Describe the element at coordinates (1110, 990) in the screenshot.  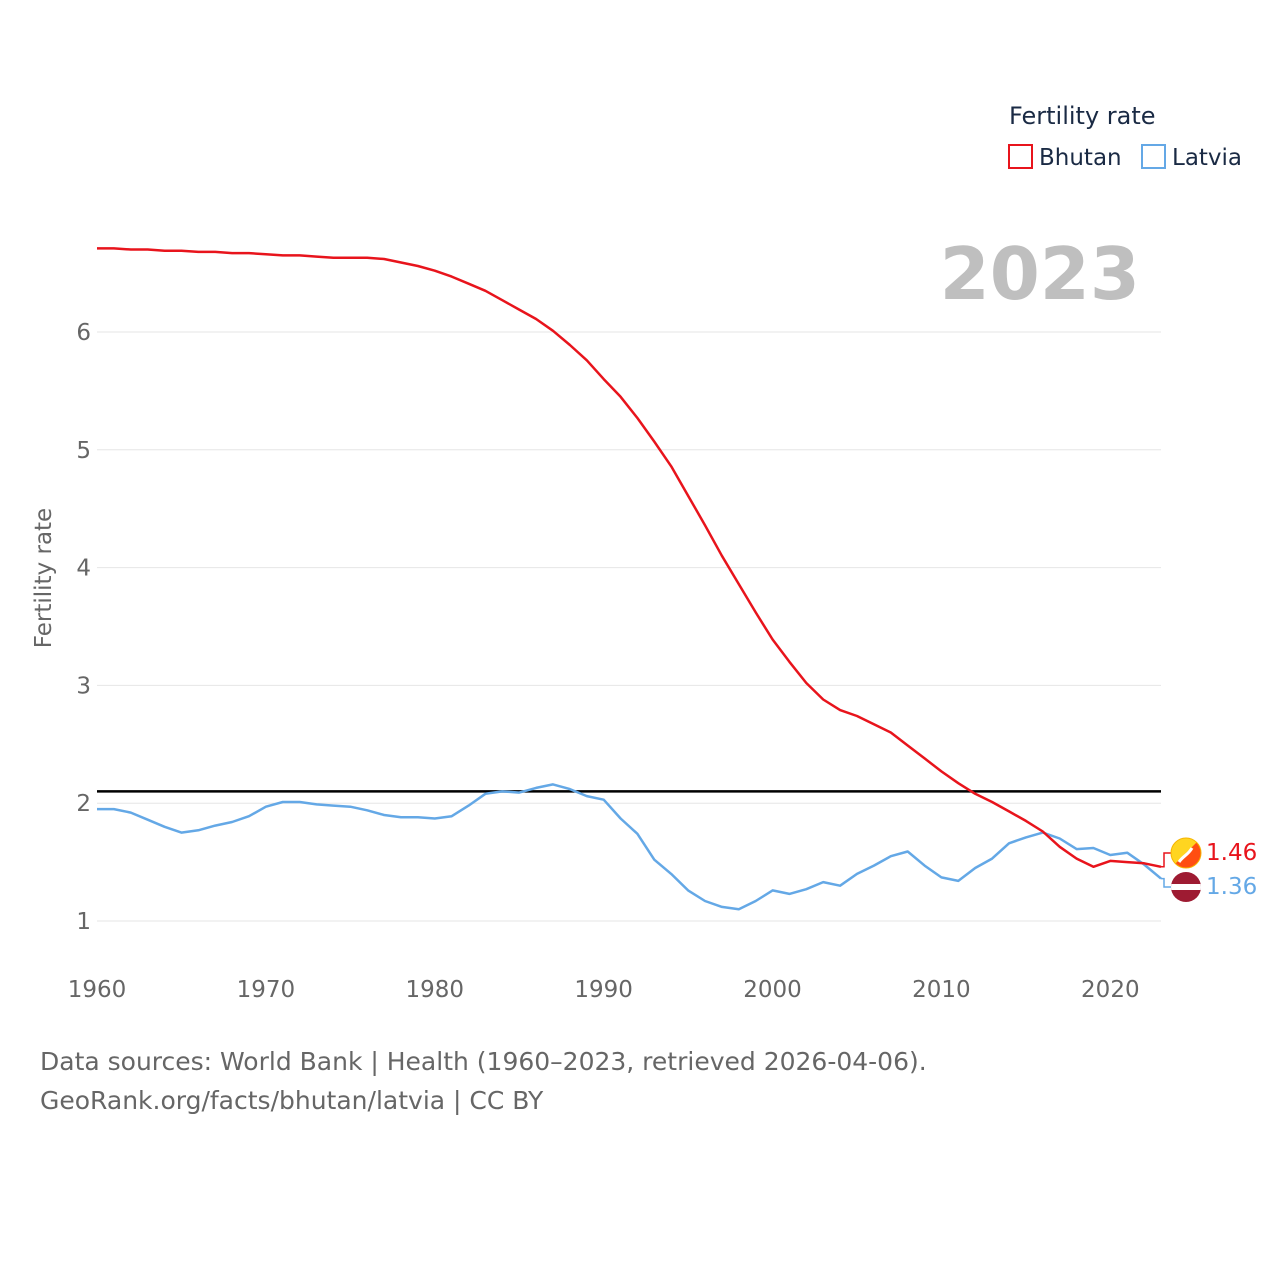
I see `x-tick-label: 2020` at that location.